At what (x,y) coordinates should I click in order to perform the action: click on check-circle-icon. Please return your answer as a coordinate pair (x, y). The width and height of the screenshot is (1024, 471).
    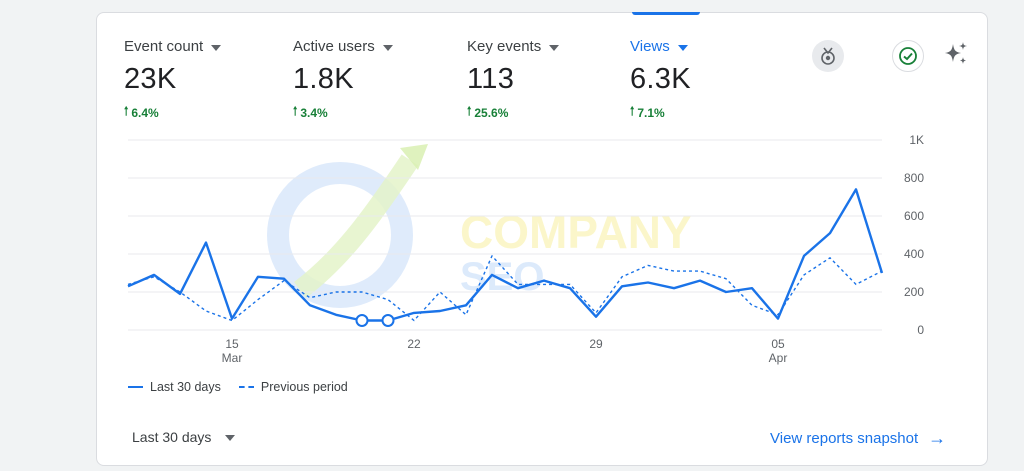
    Looking at the image, I should click on (908, 56).